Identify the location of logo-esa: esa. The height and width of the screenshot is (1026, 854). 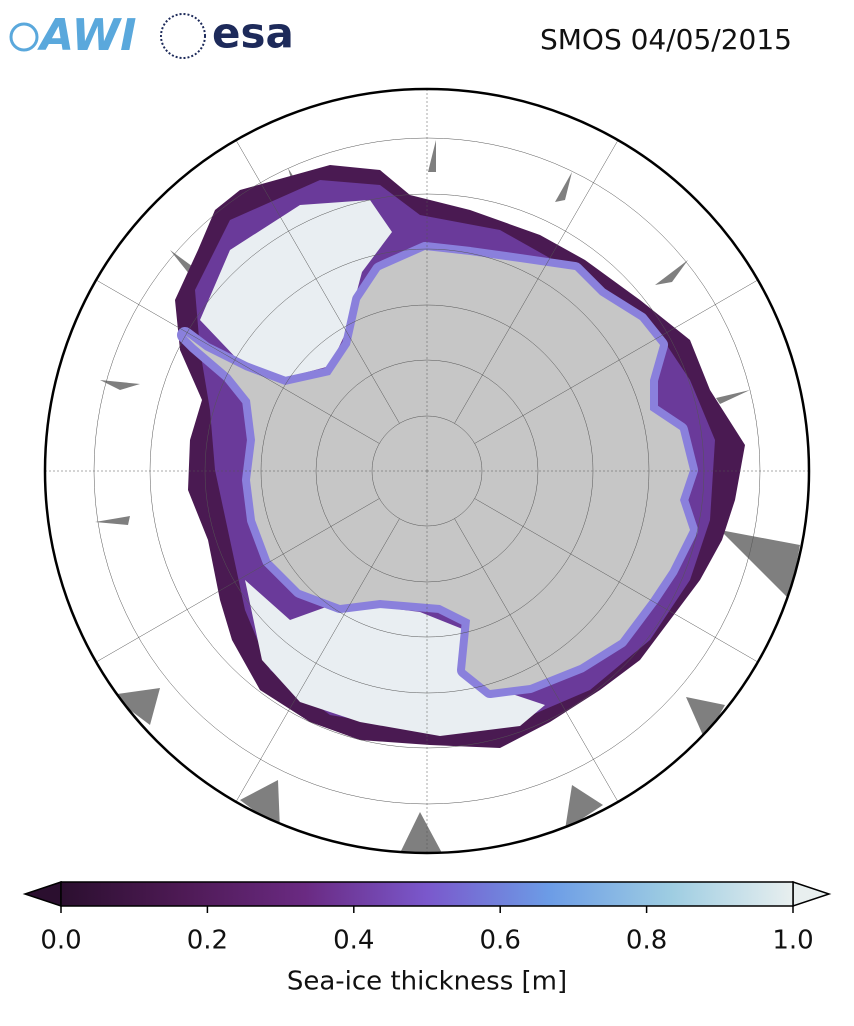
(227, 34).